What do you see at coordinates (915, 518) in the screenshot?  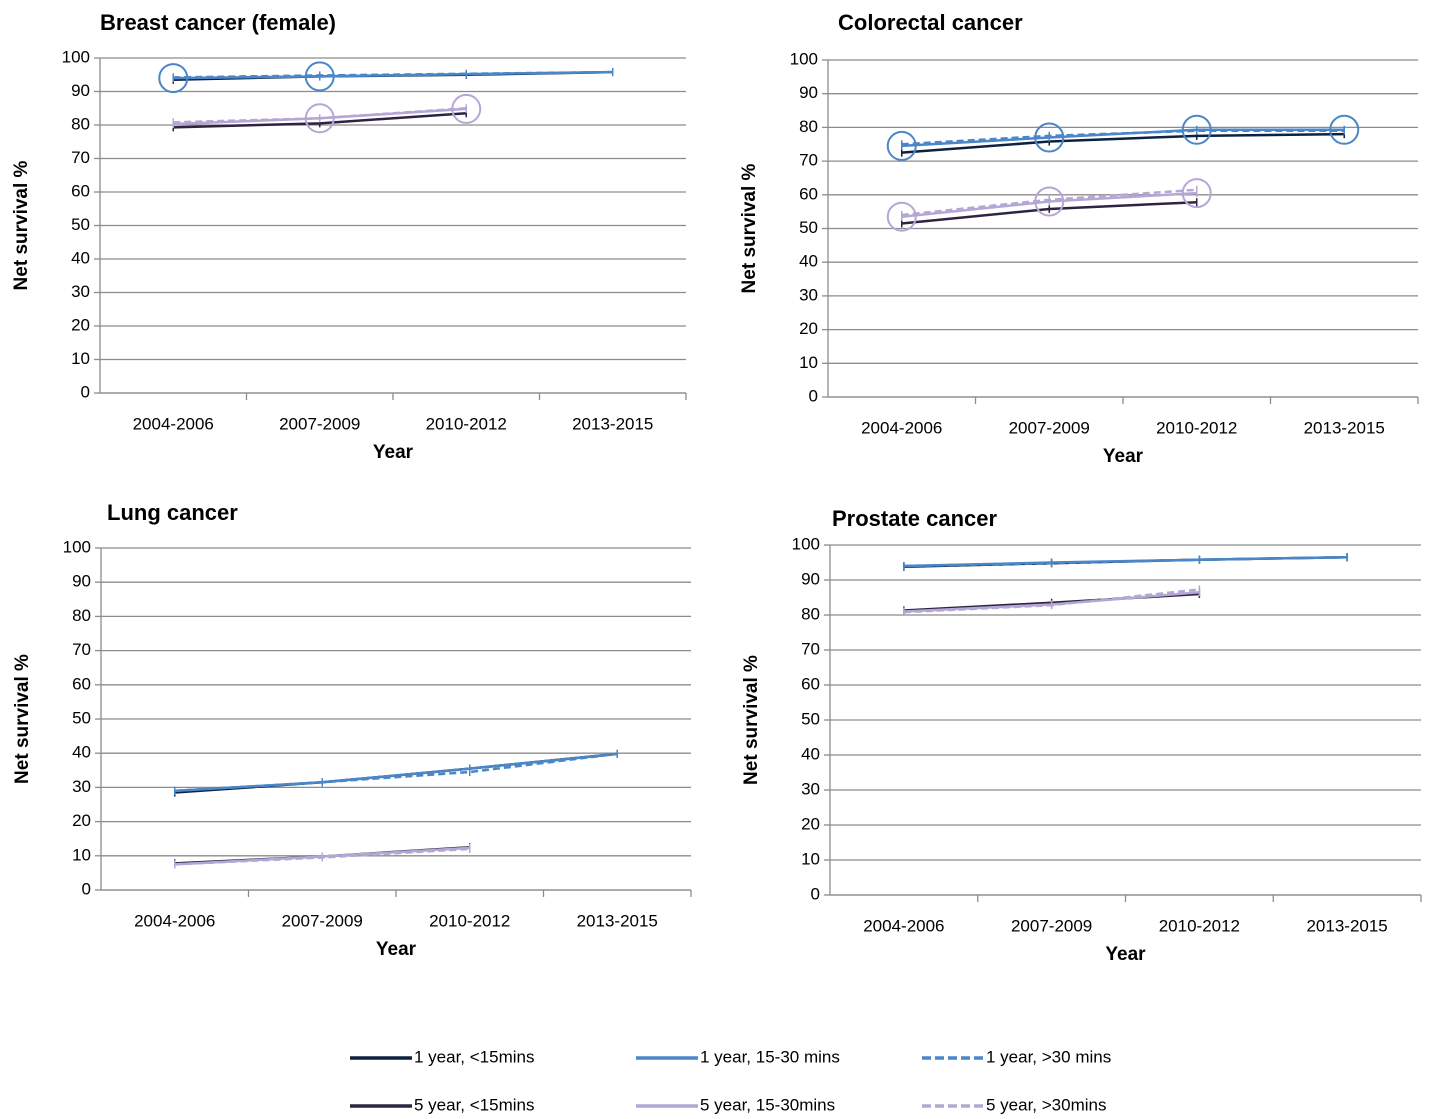 I see `chart-title: Prostate cancer` at bounding box center [915, 518].